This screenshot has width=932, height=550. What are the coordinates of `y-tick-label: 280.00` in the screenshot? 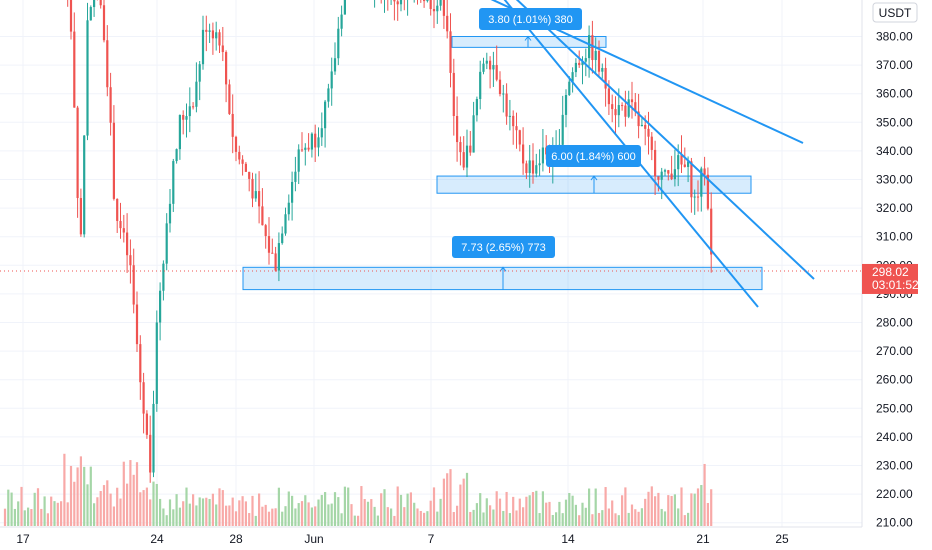 It's located at (894, 323).